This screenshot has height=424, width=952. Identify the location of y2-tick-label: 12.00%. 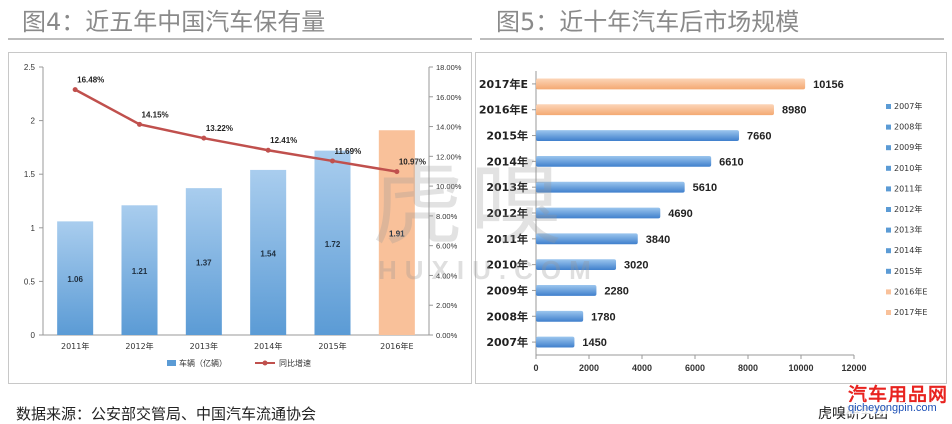
(449, 156).